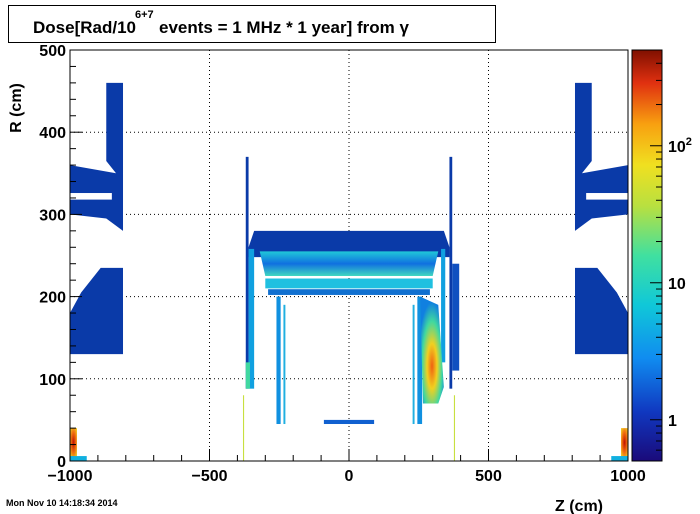  Describe the element at coordinates (624, 442) in the screenshot. I see `right-forward-hot-spot` at that location.